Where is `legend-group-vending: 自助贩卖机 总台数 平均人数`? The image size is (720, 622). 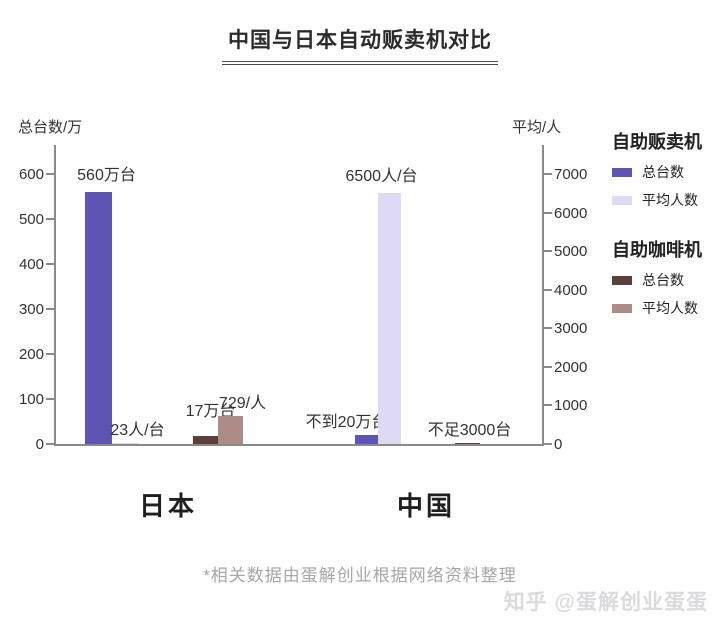
legend-group-vending: 自助贩卖机 总台数 平均人数 is located at coordinates (664, 169).